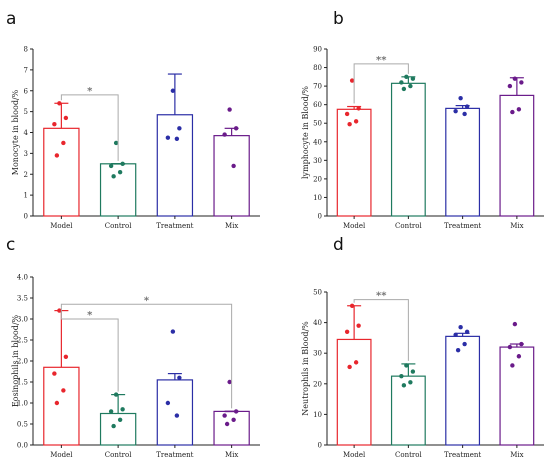  I want to click on y-tick-label: 6, so click(26, 91).